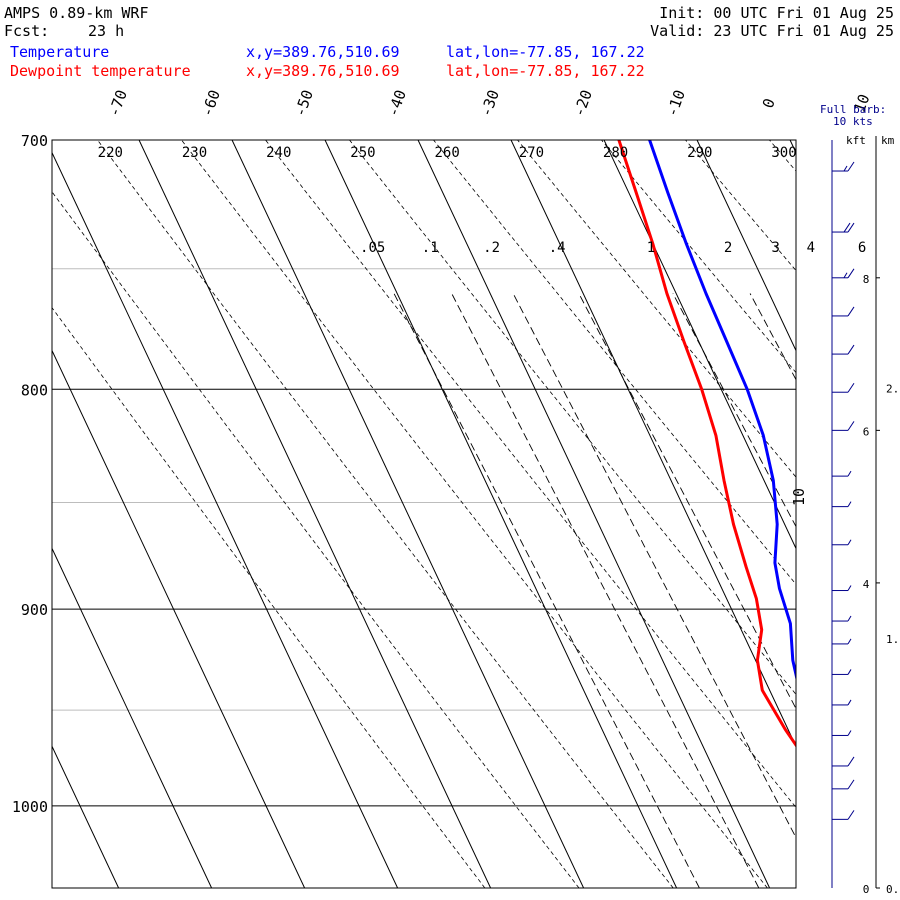  Describe the element at coordinates (34, 390) in the screenshot. I see `pressure-label-800: 800` at that location.